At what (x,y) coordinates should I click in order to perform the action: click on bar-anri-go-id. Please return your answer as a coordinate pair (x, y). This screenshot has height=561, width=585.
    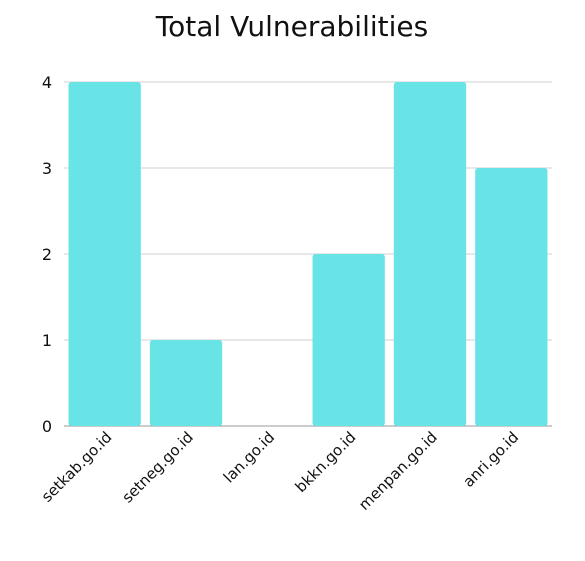
    Looking at the image, I should click on (511, 297).